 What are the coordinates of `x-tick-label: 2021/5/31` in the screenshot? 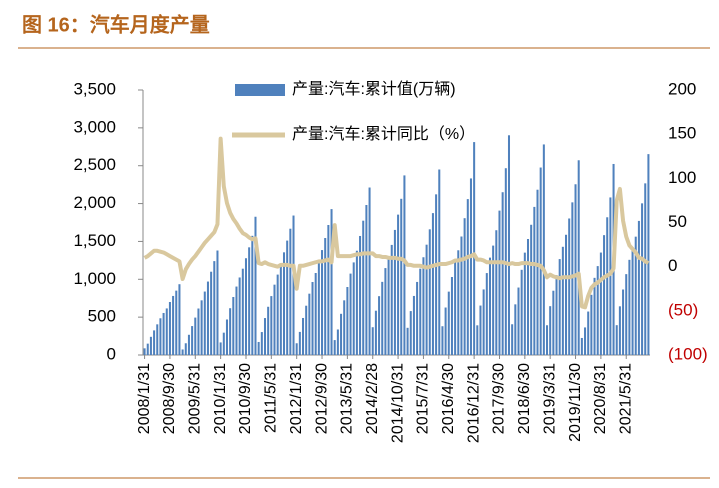 It's located at (625, 398).